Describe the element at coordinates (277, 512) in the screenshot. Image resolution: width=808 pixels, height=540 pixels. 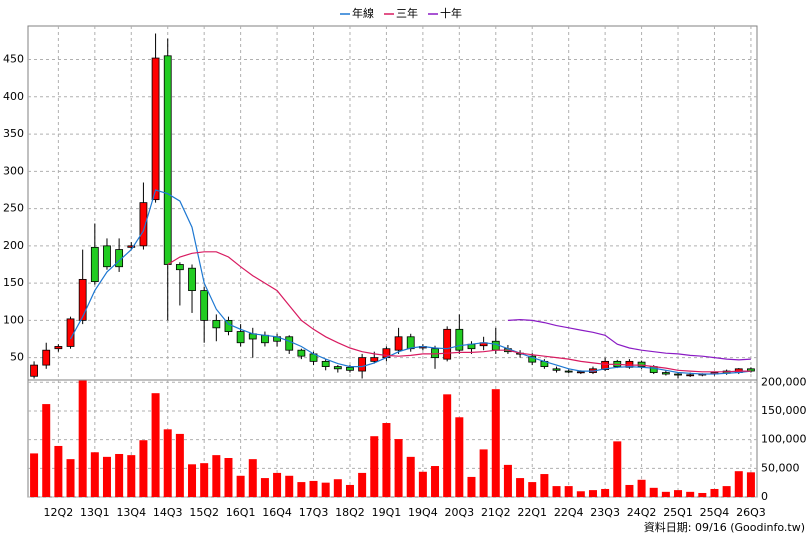
I see `x-tick-label: 16Q4` at that location.